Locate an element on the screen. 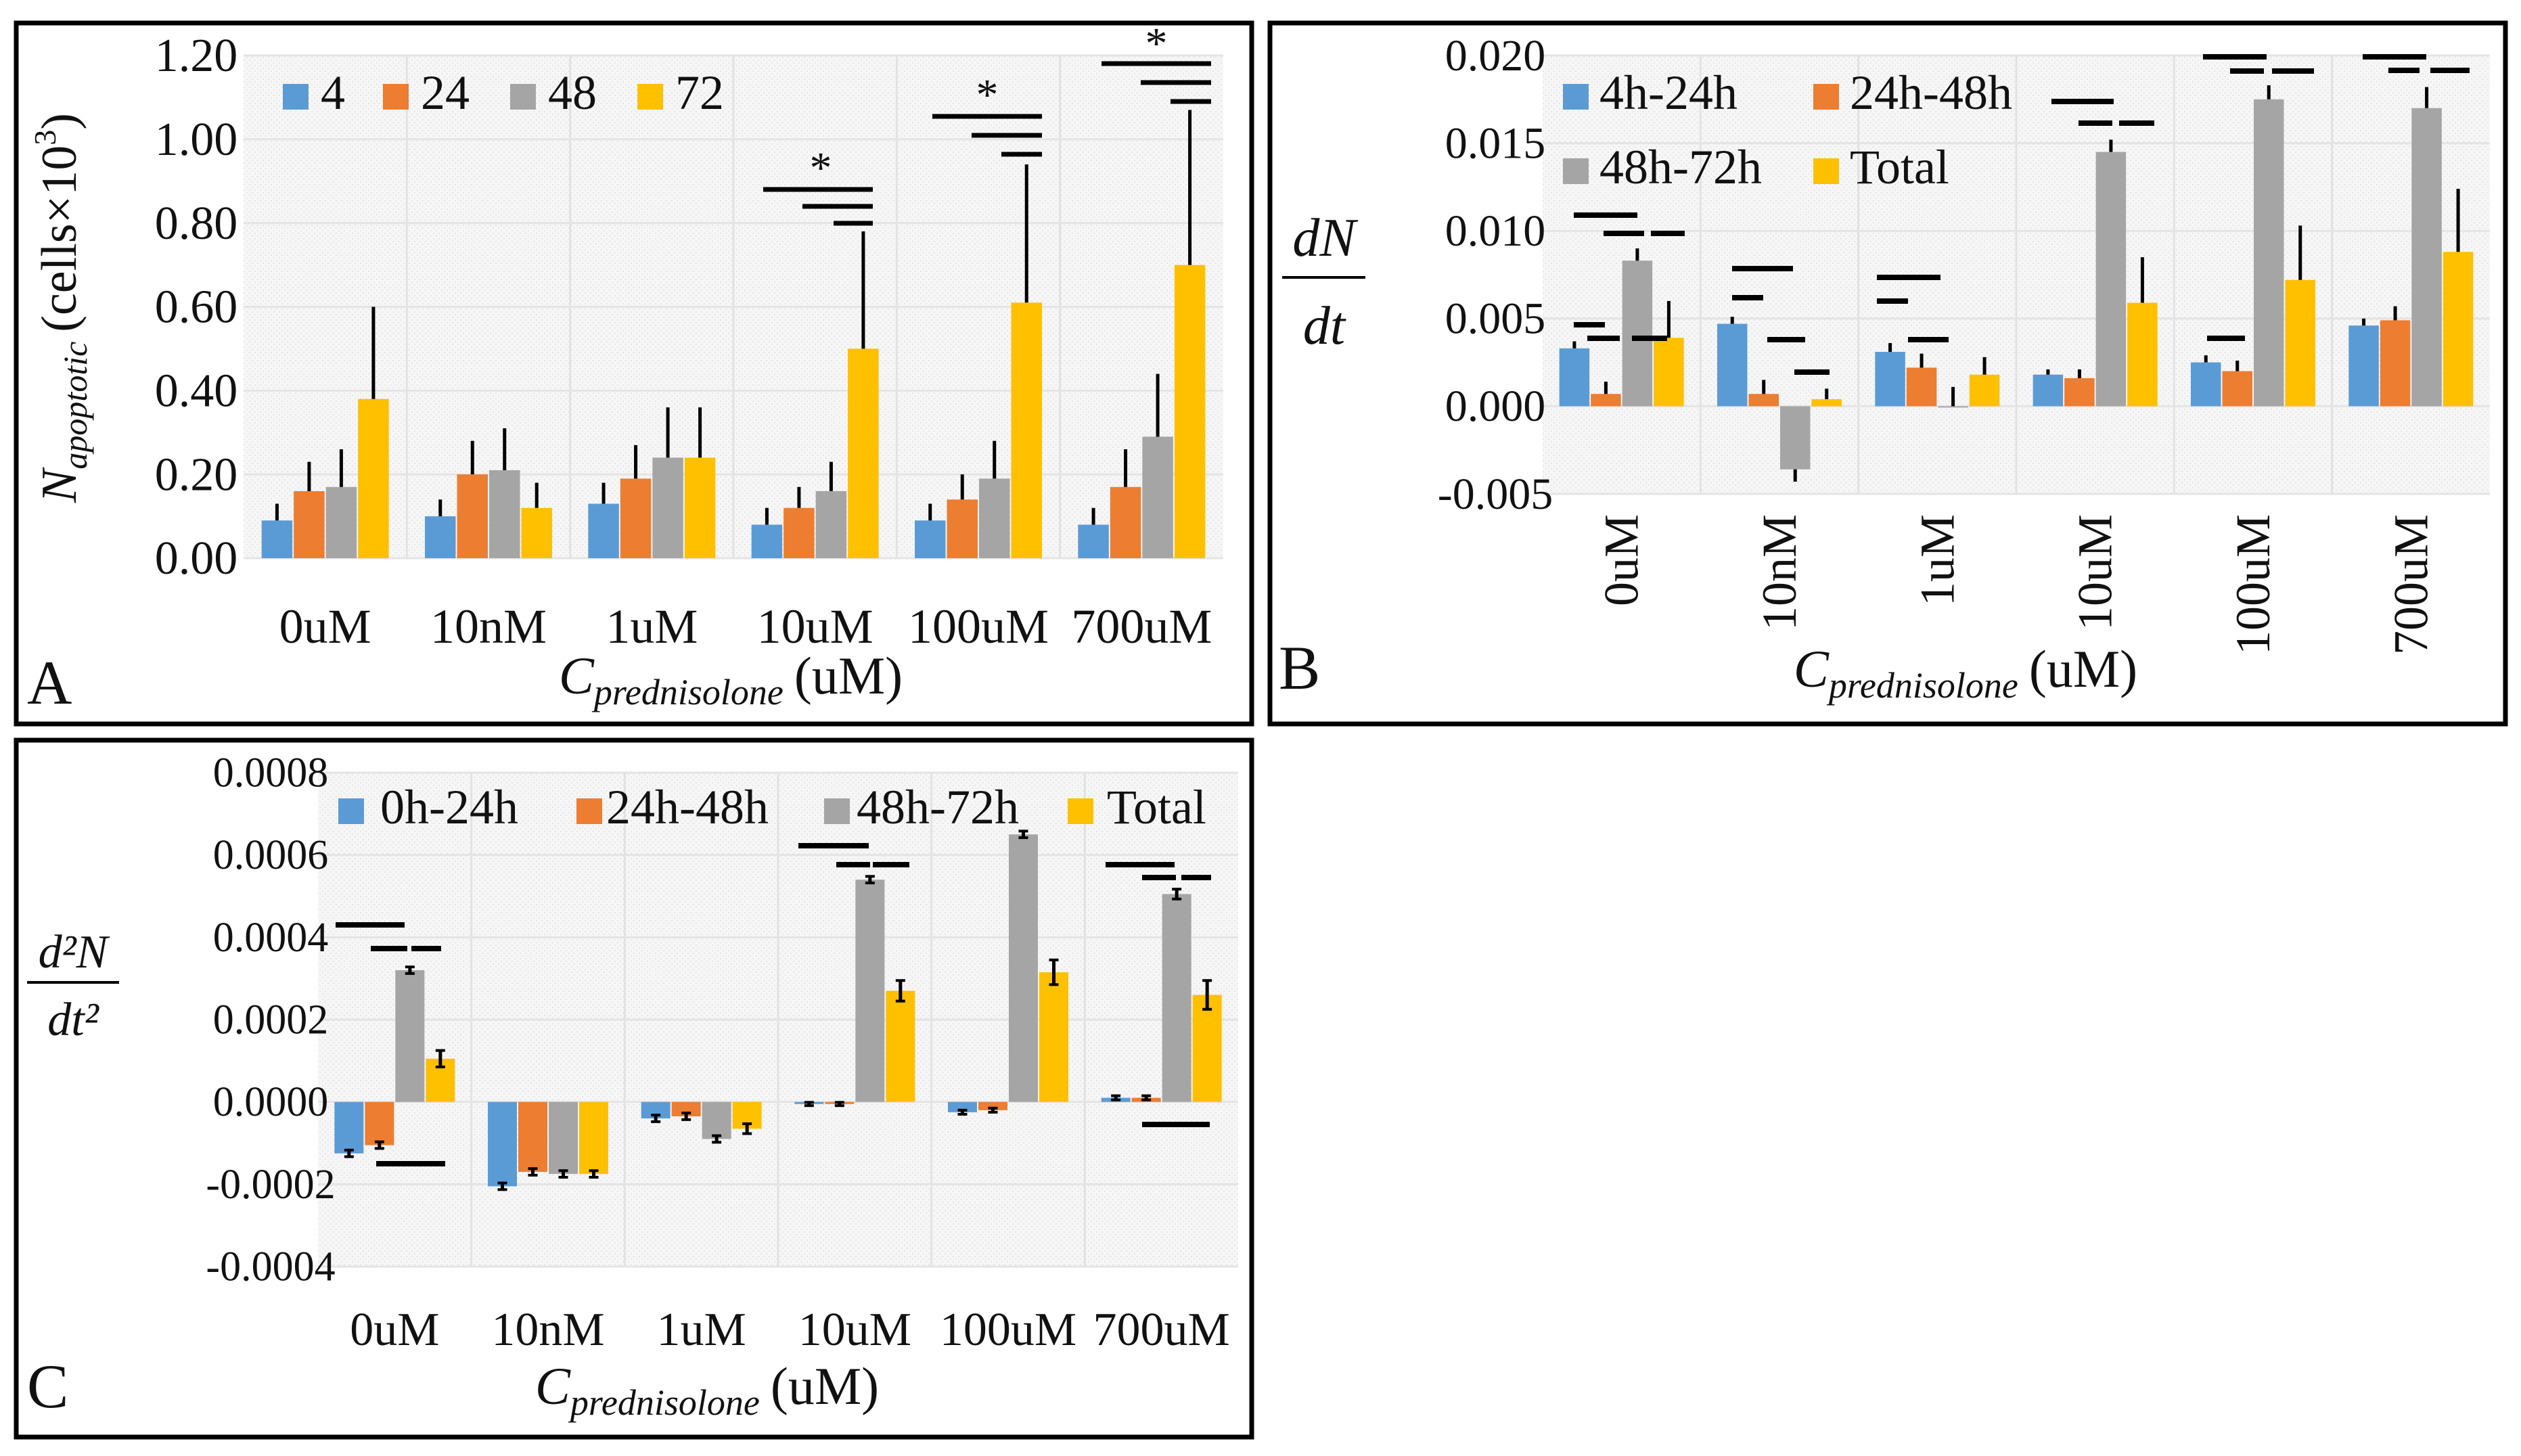 Image resolution: width=2521 pixels, height=1456 pixels. bar-4h-24h-700uM is located at coordinates (2363, 366).